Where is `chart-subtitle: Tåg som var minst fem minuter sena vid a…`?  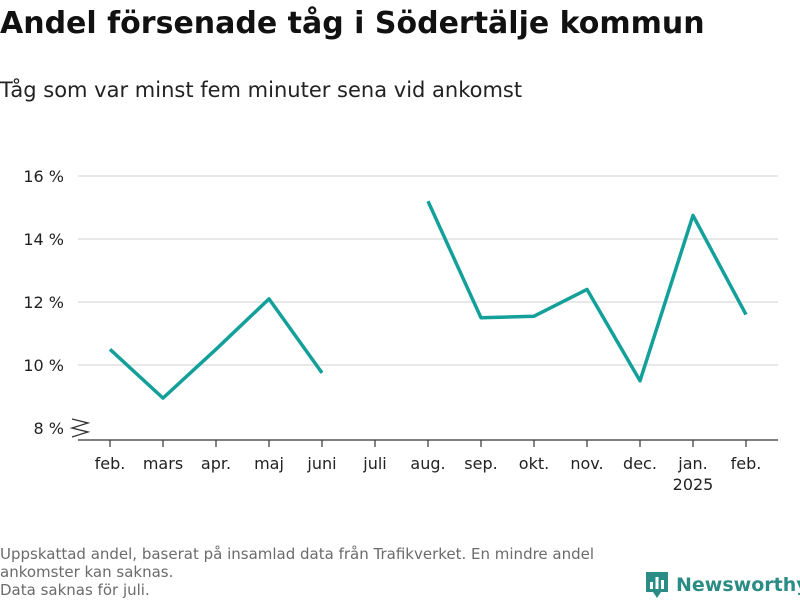 chart-subtitle: Tåg som var minst fem minuter sena vid a… is located at coordinates (261, 90).